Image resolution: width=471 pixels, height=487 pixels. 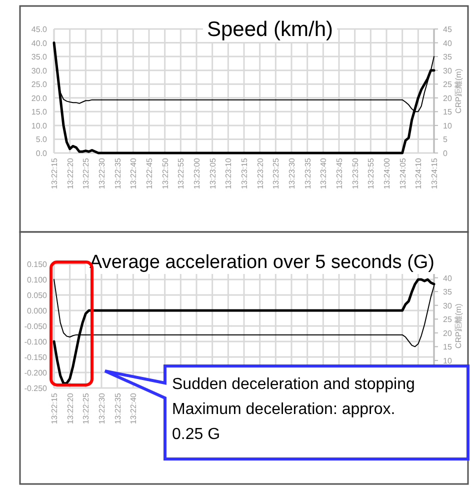 What do you see at coordinates (39, 112) in the screenshot?
I see `y-tick-label: 15.0` at bounding box center [39, 112].